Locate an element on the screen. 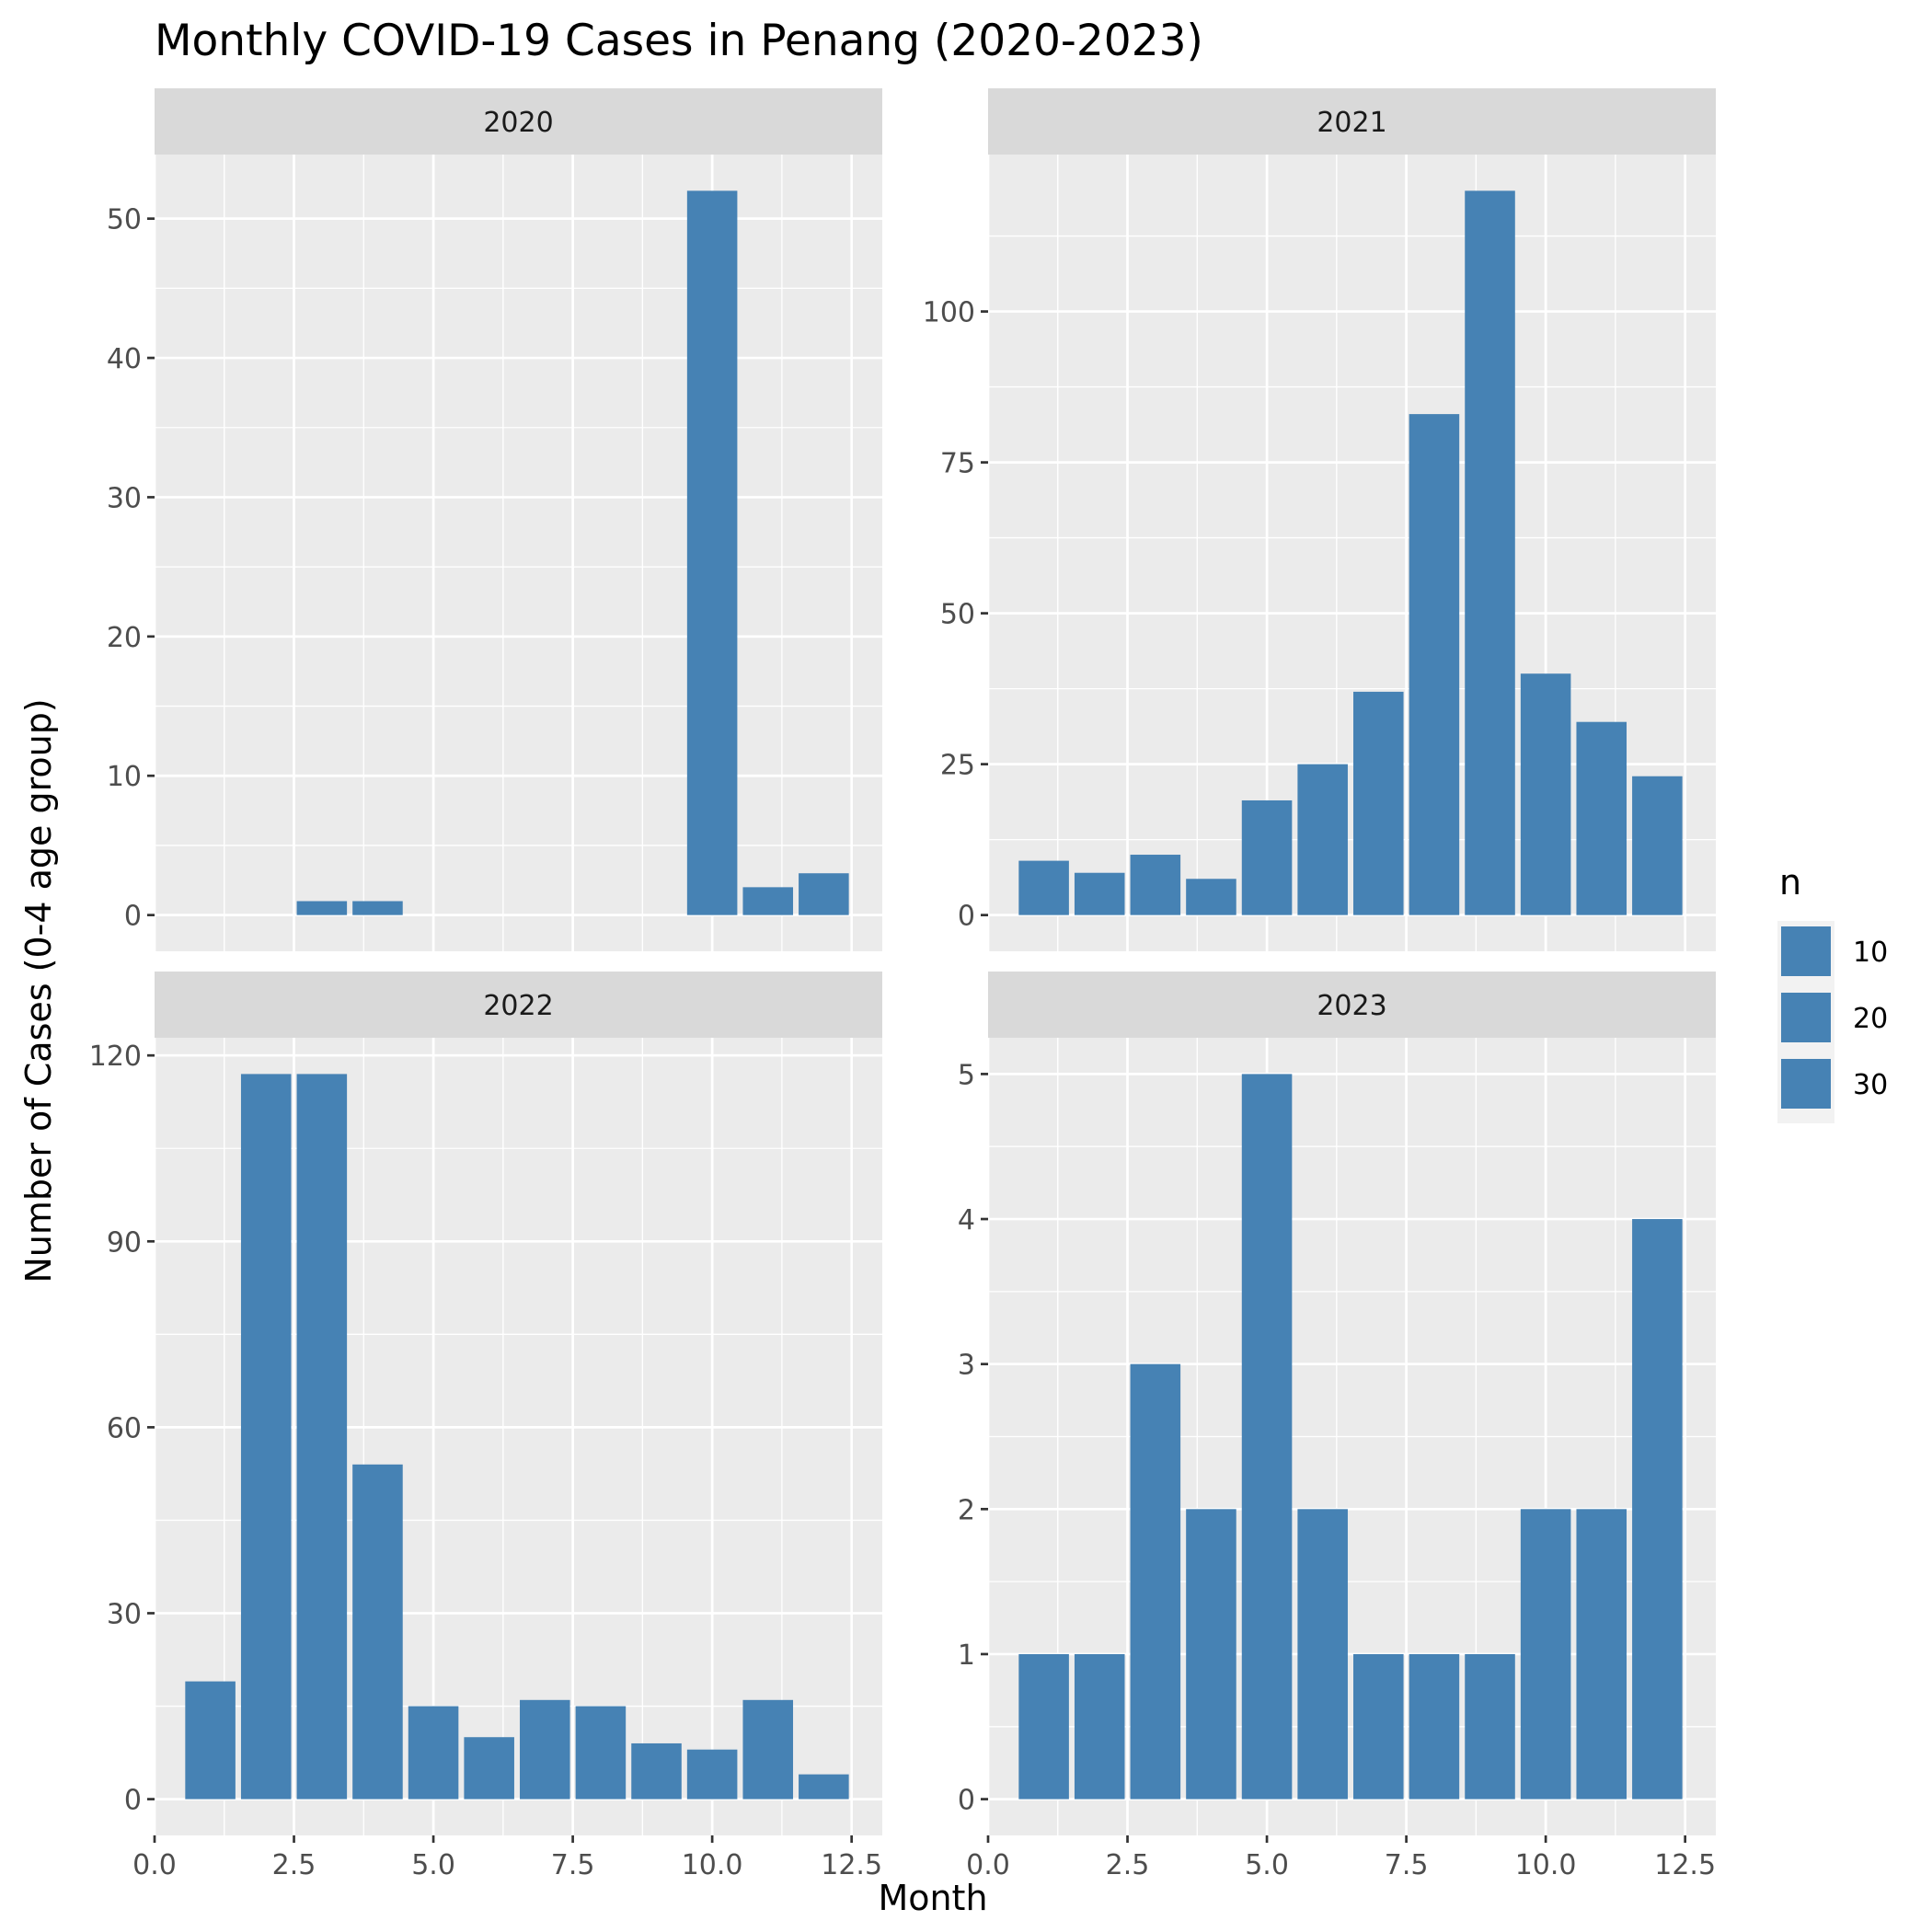 The width and height of the screenshot is (1932, 1932). legend: n 10 20 30 is located at coordinates (1832, 993).